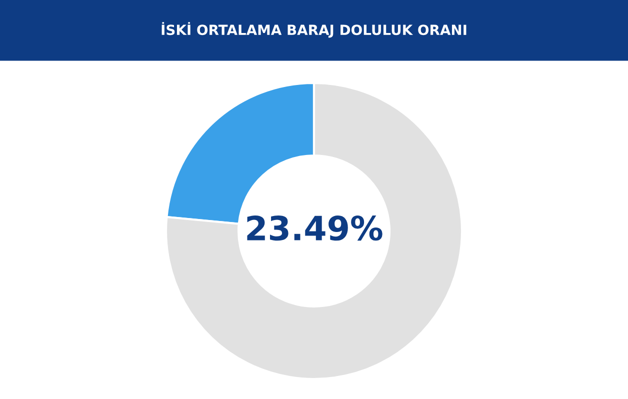 The height and width of the screenshot is (399, 628). Describe the element at coordinates (314, 30) in the screenshot. I see `chart-title: İSKİ ORTALAMA BARAJ DOLULUK ORANI` at that location.